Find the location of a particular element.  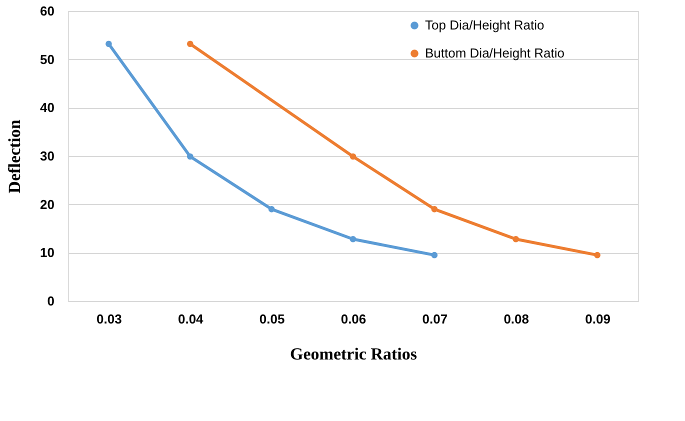

y-tick-label: 30 is located at coordinates (47, 156).